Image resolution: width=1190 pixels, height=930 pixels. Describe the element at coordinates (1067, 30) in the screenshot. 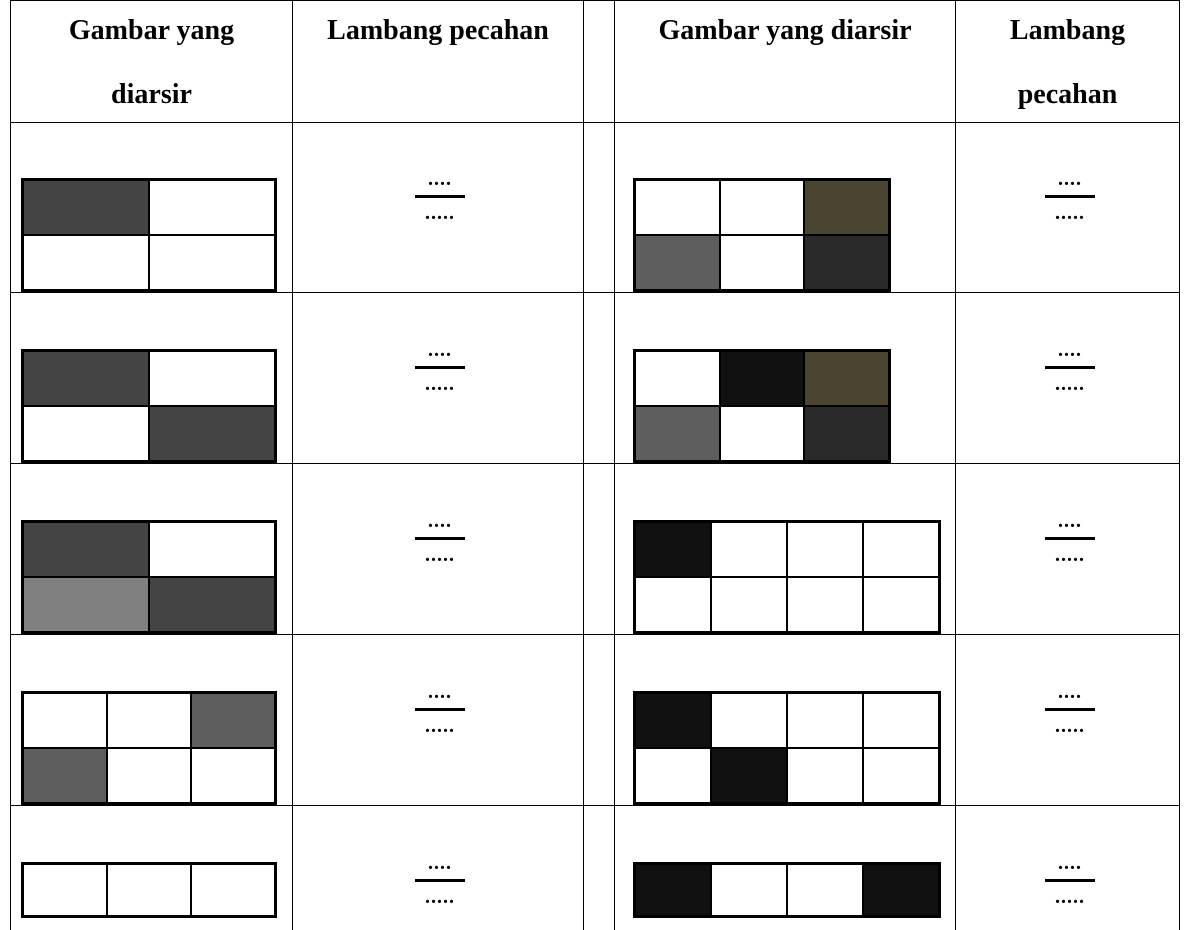

I see `header-line: Lambang` at that location.